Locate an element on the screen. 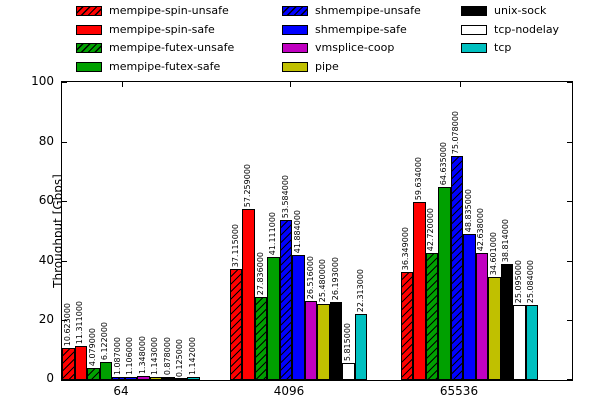  legend-label: mempipe-futex-unsafe is located at coordinates (172, 47).